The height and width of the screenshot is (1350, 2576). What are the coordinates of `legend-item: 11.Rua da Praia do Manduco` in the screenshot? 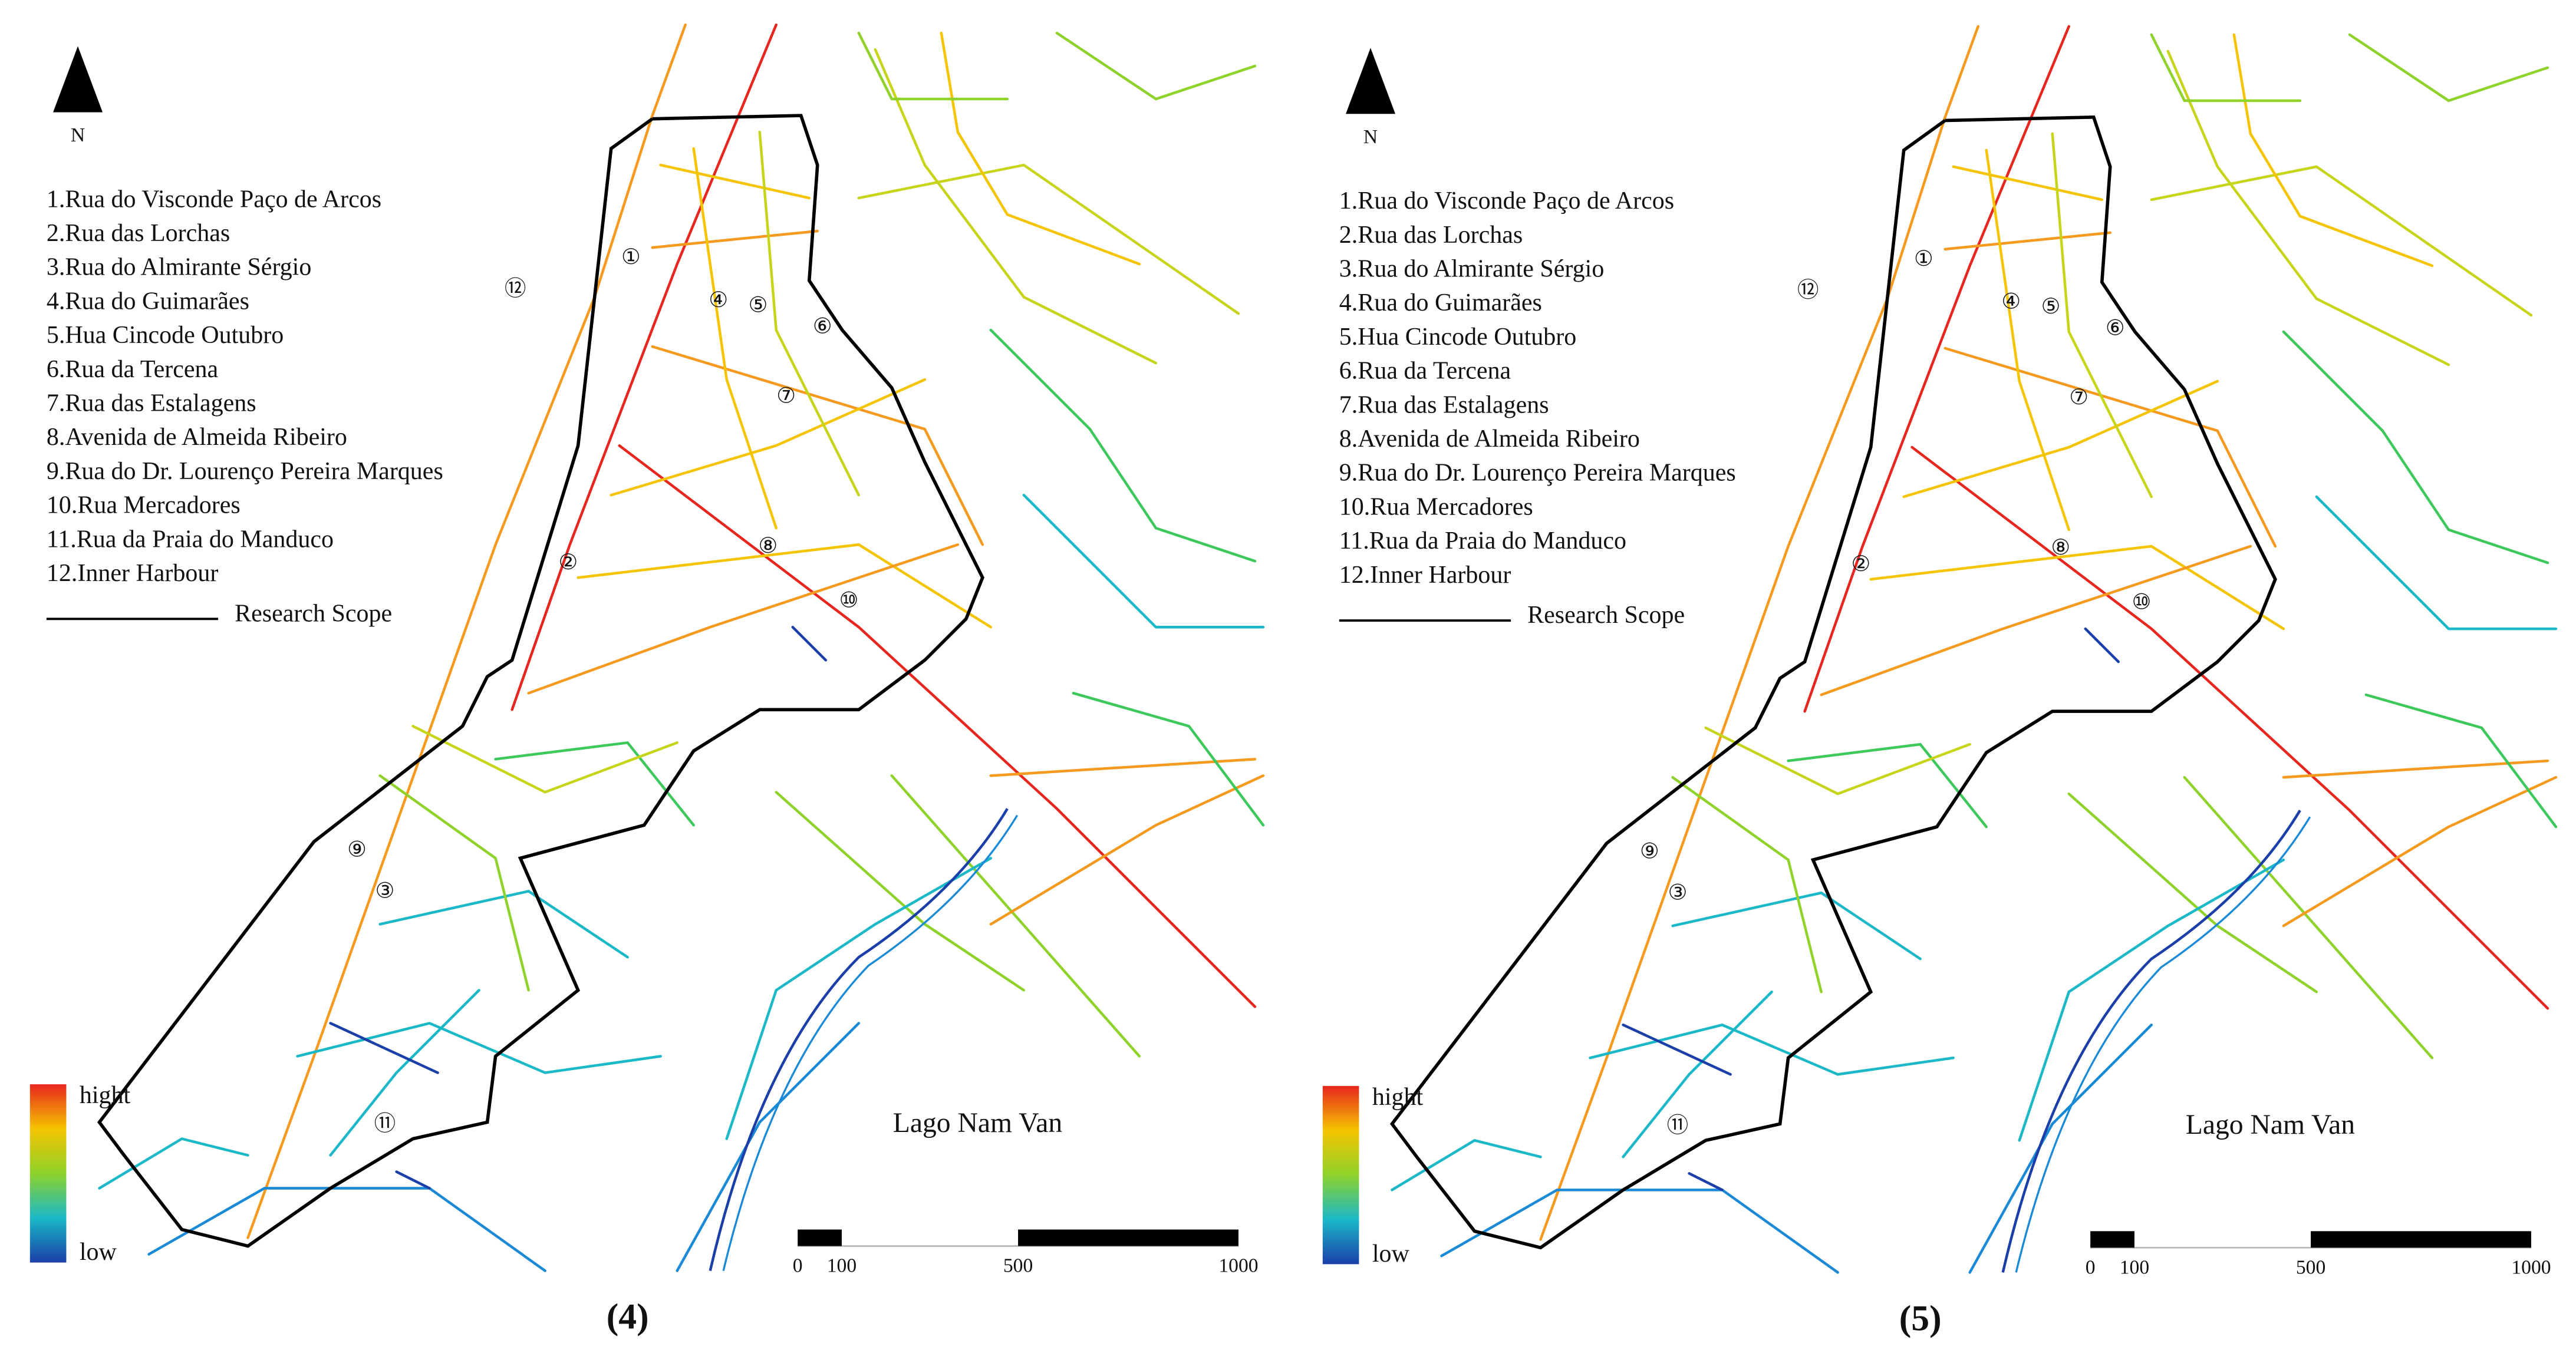 It's located at (190, 540).